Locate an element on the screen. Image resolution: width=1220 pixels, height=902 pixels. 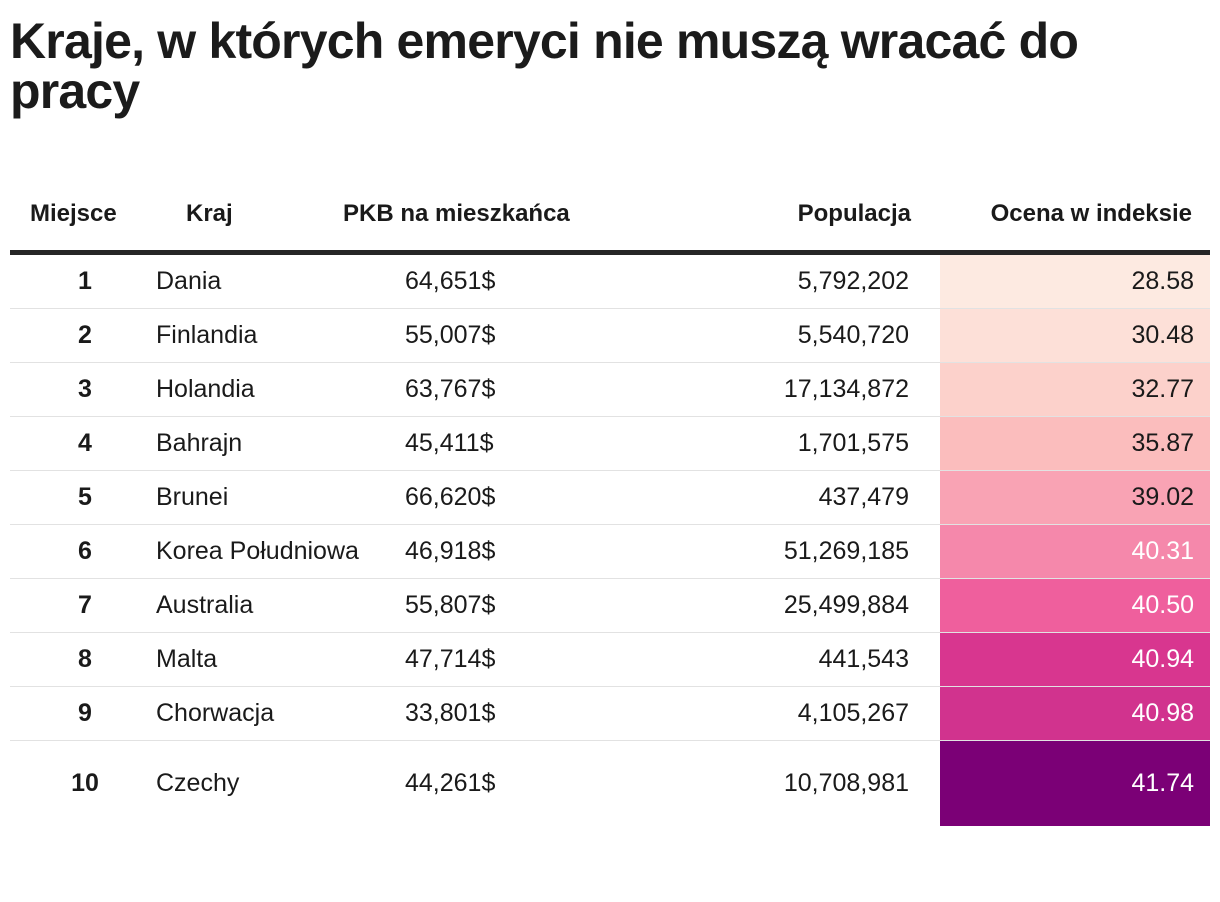
column-header-country: Kraj is located at coordinates (209, 213).